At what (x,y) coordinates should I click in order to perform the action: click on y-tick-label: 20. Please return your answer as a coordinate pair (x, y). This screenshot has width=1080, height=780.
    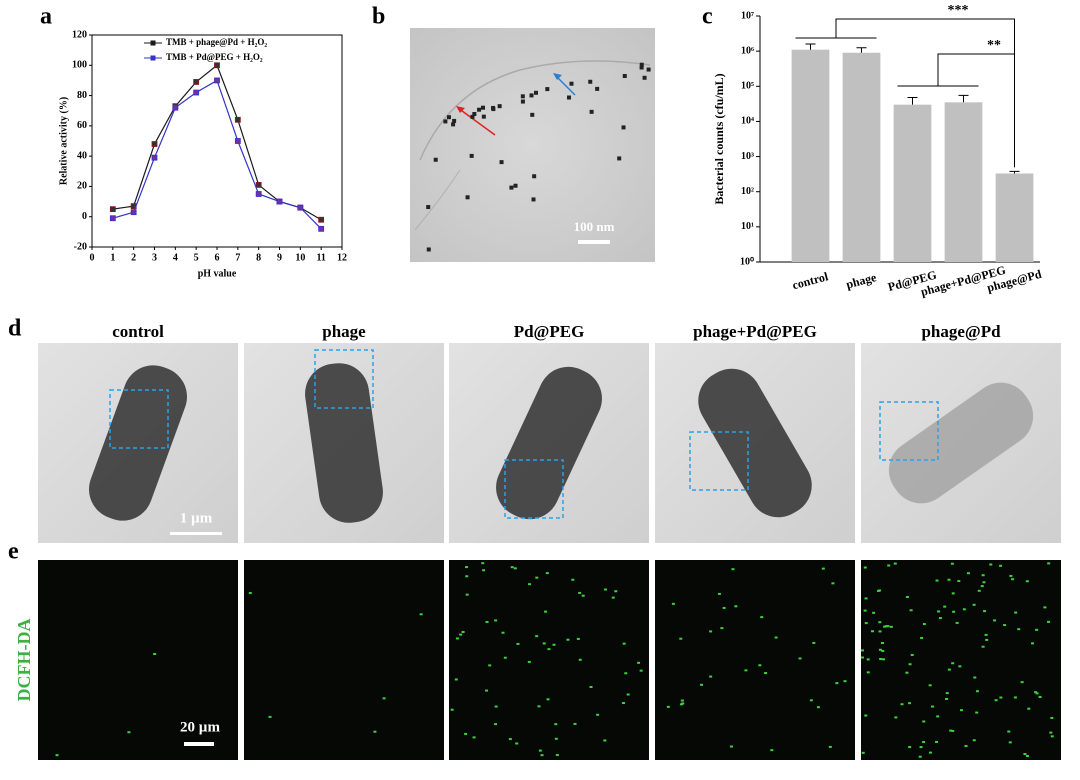
    Looking at the image, I should click on (82, 186).